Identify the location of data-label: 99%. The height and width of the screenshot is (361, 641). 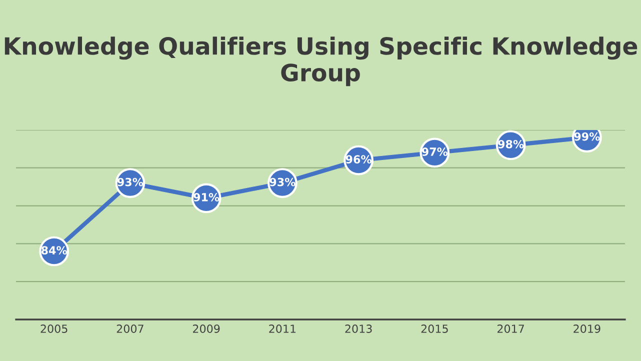
(587, 136).